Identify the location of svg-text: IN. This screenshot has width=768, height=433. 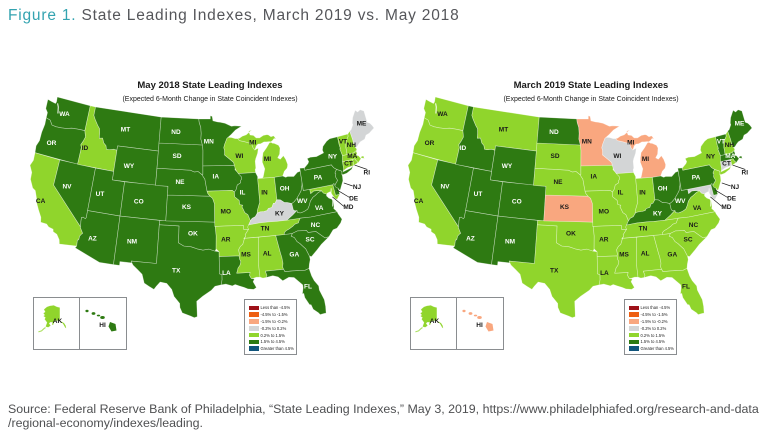
(642, 193).